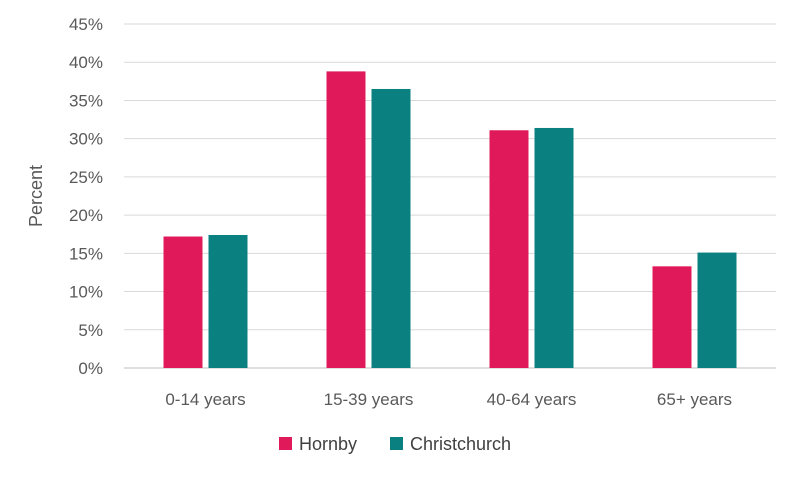 This screenshot has height=479, width=800. I want to click on y-axis-title: Percent, so click(36, 196).